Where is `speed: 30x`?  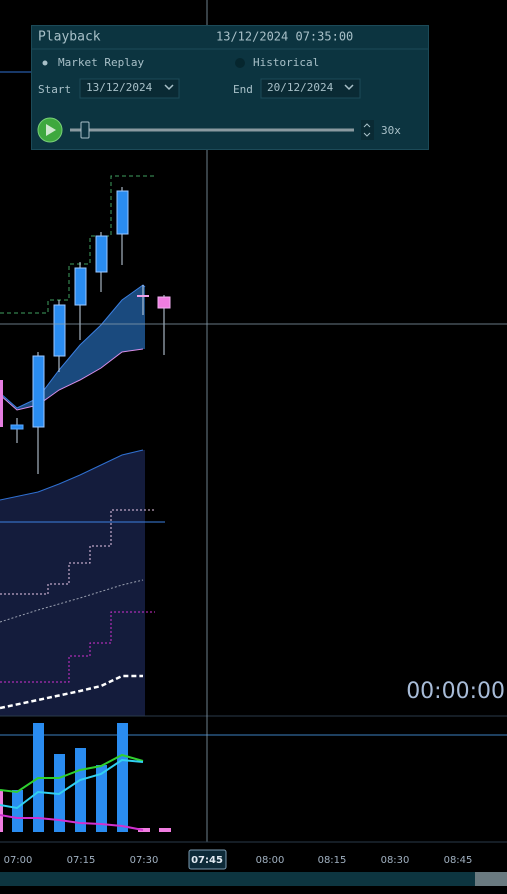 speed: 30x is located at coordinates (391, 130).